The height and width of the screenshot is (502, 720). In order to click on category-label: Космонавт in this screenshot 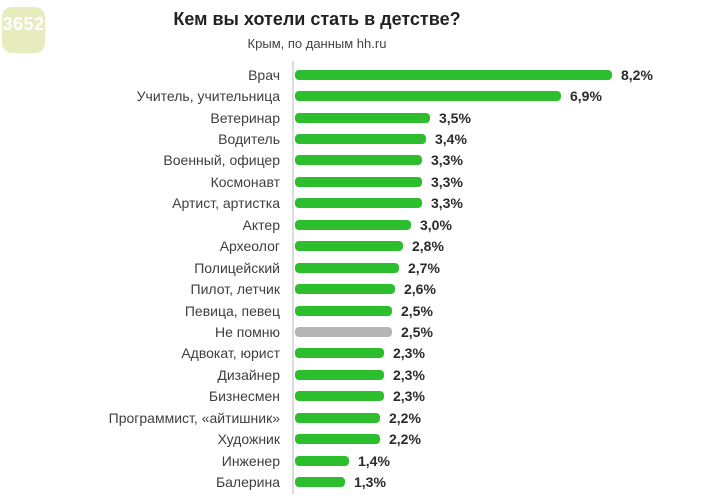, I will do `click(245, 181)`.